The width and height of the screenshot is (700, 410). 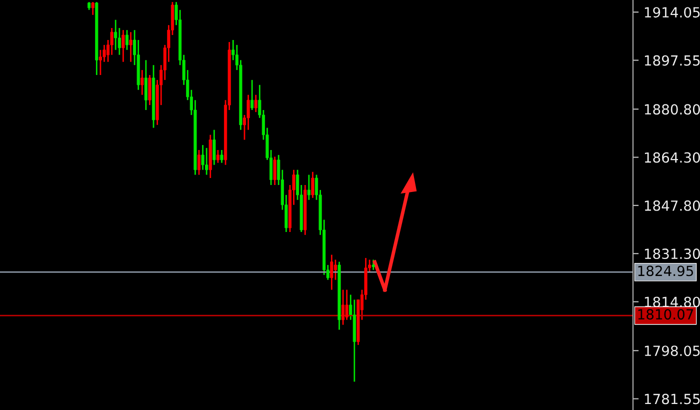 I want to click on y-tick-label: 1798.05, so click(x=672, y=351).